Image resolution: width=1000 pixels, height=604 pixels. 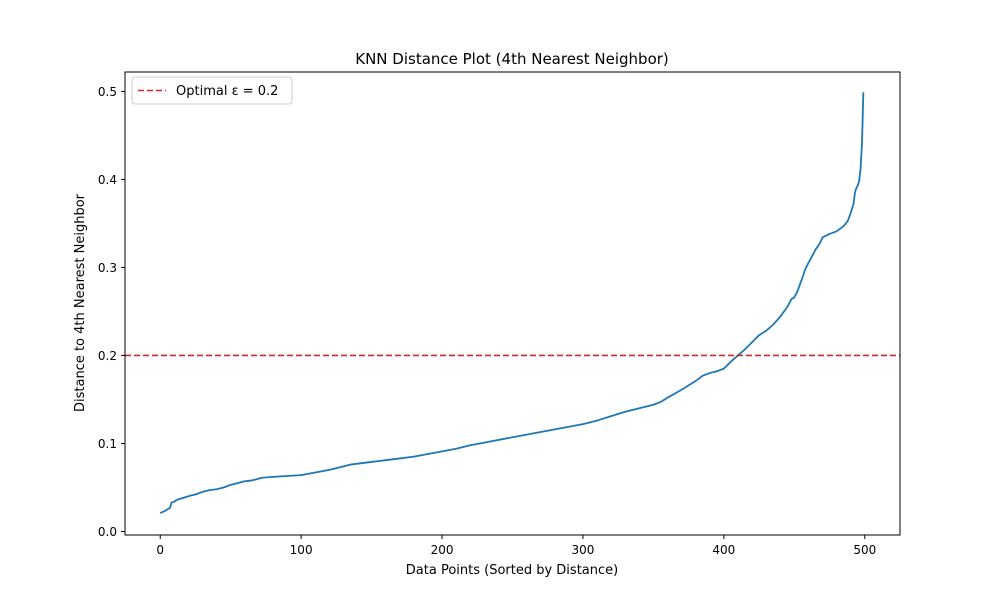 I want to click on y-tick-label-0: 0.0, so click(x=107, y=532).